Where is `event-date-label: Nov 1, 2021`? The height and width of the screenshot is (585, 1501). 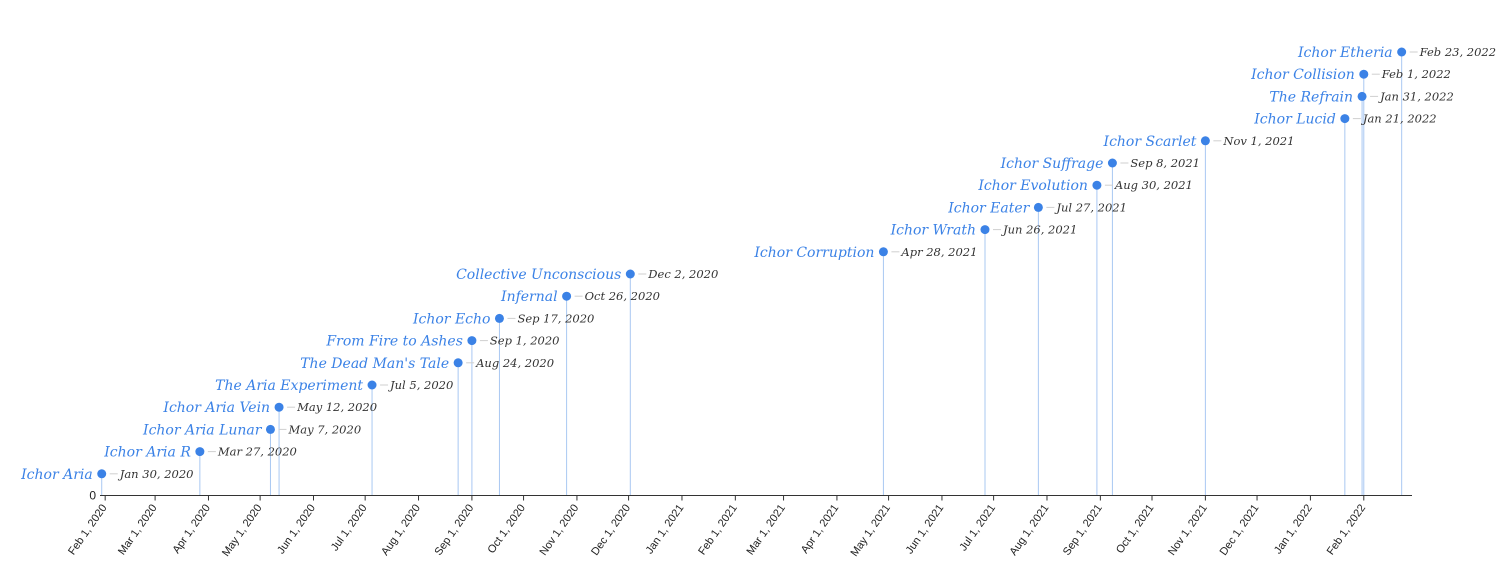 event-date-label: Nov 1, 2021 is located at coordinates (1258, 141).